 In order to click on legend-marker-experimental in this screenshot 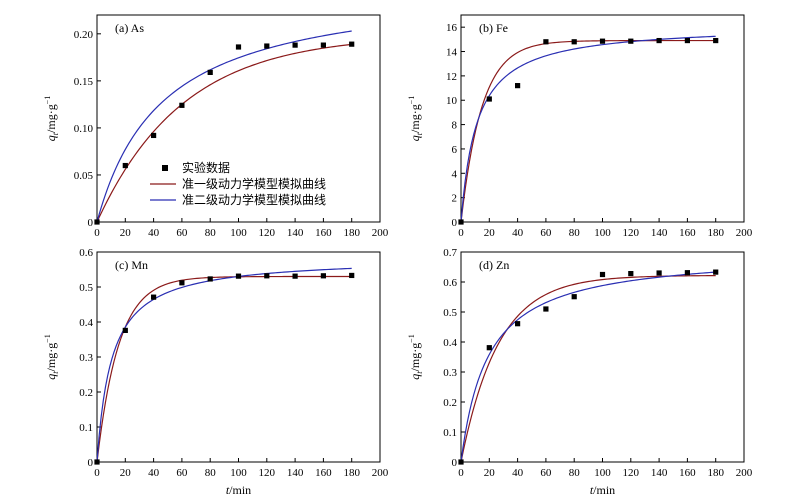, I will do `click(165, 168)`.